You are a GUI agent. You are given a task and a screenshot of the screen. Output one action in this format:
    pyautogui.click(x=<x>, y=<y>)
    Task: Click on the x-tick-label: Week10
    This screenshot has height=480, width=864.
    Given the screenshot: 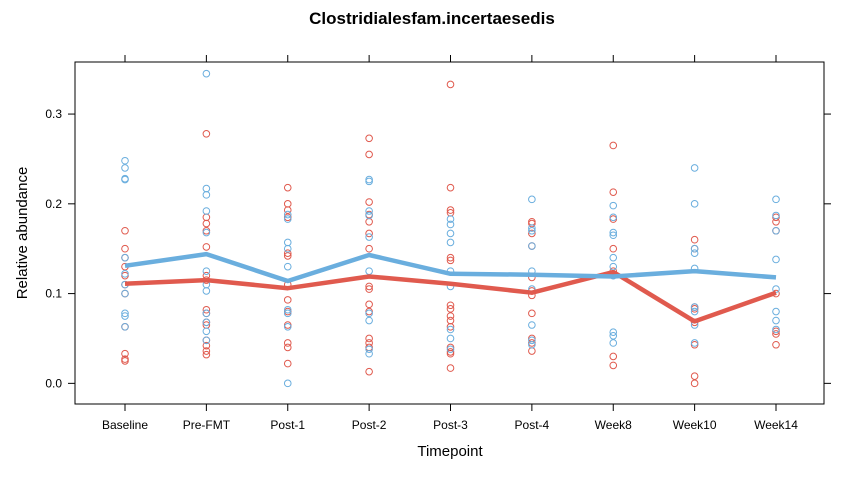 What is the action you would take?
    pyautogui.click(x=695, y=425)
    